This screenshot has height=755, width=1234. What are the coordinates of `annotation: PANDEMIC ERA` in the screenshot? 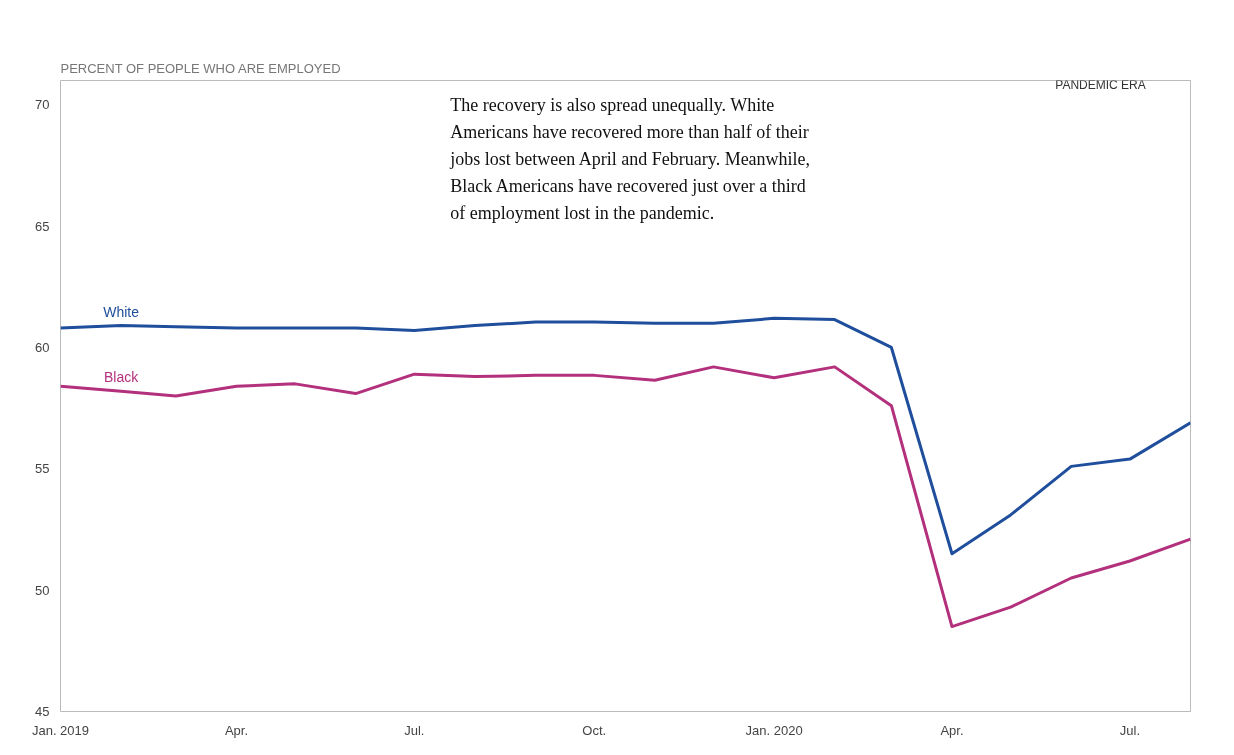 It's located at (1100, 84).